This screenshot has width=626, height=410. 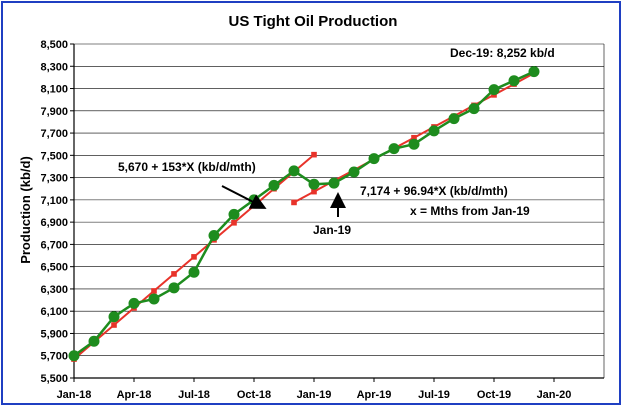 What do you see at coordinates (54, 290) in the screenshot?
I see `y-tick-label: 6,300` at bounding box center [54, 290].